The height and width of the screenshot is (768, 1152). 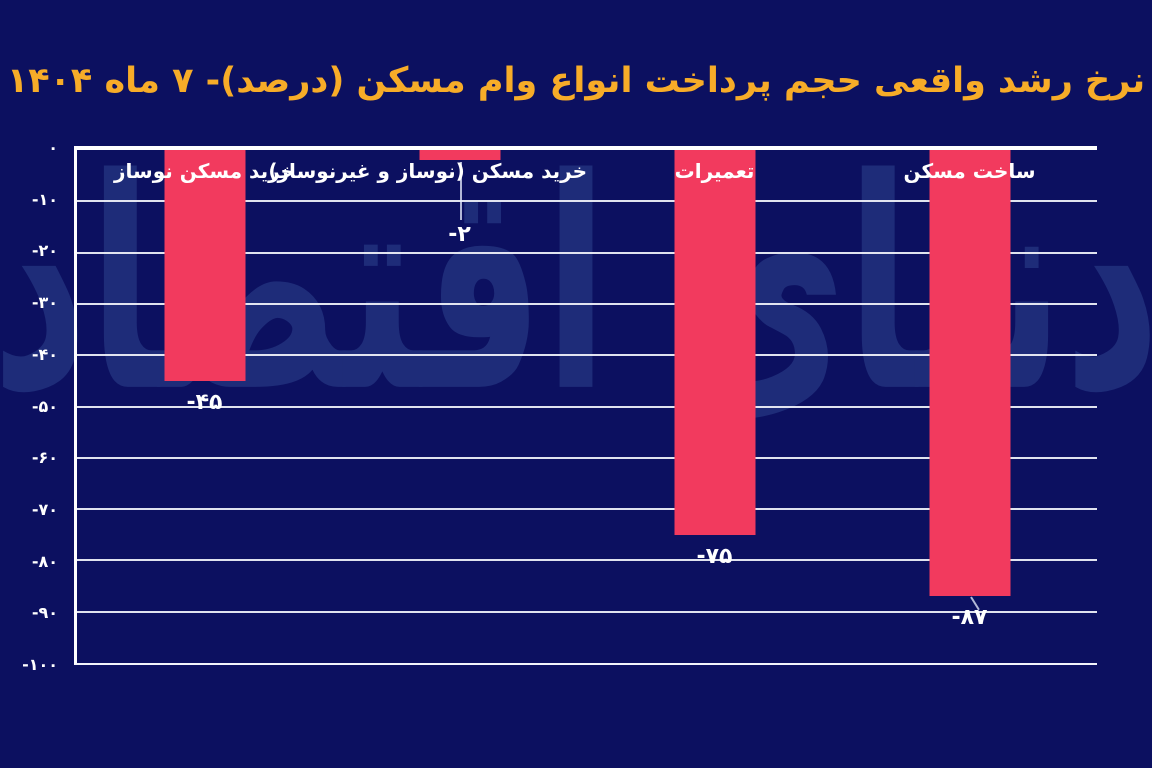 I want to click on y-tick-label: -۳۰, so click(x=44, y=303).